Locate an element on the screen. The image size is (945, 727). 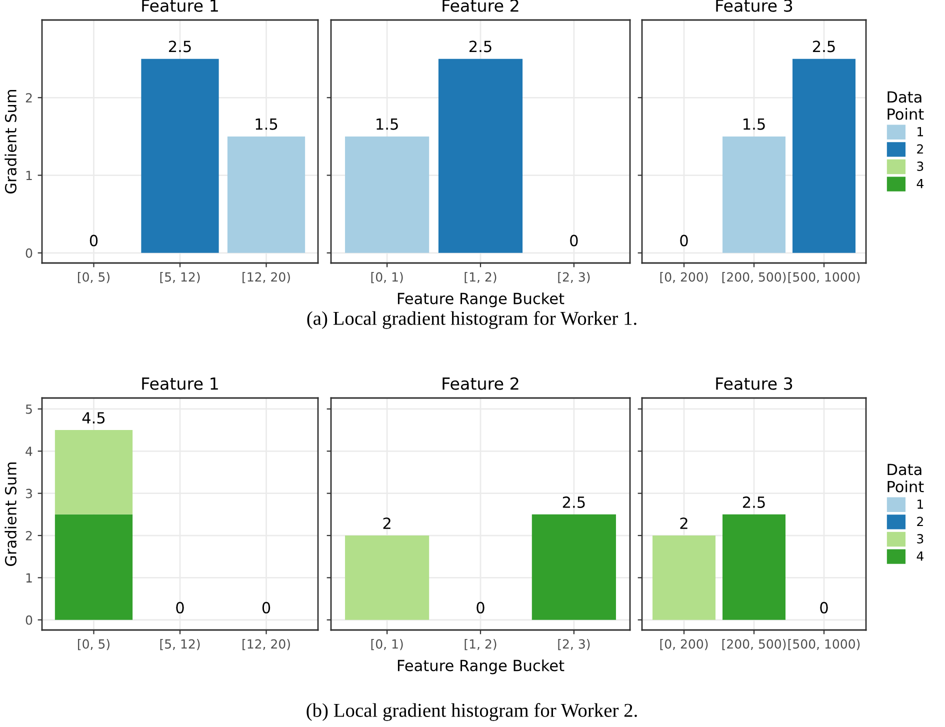
text: (a) Local gradient histogram for Worker 1. is located at coordinates (471, 320).